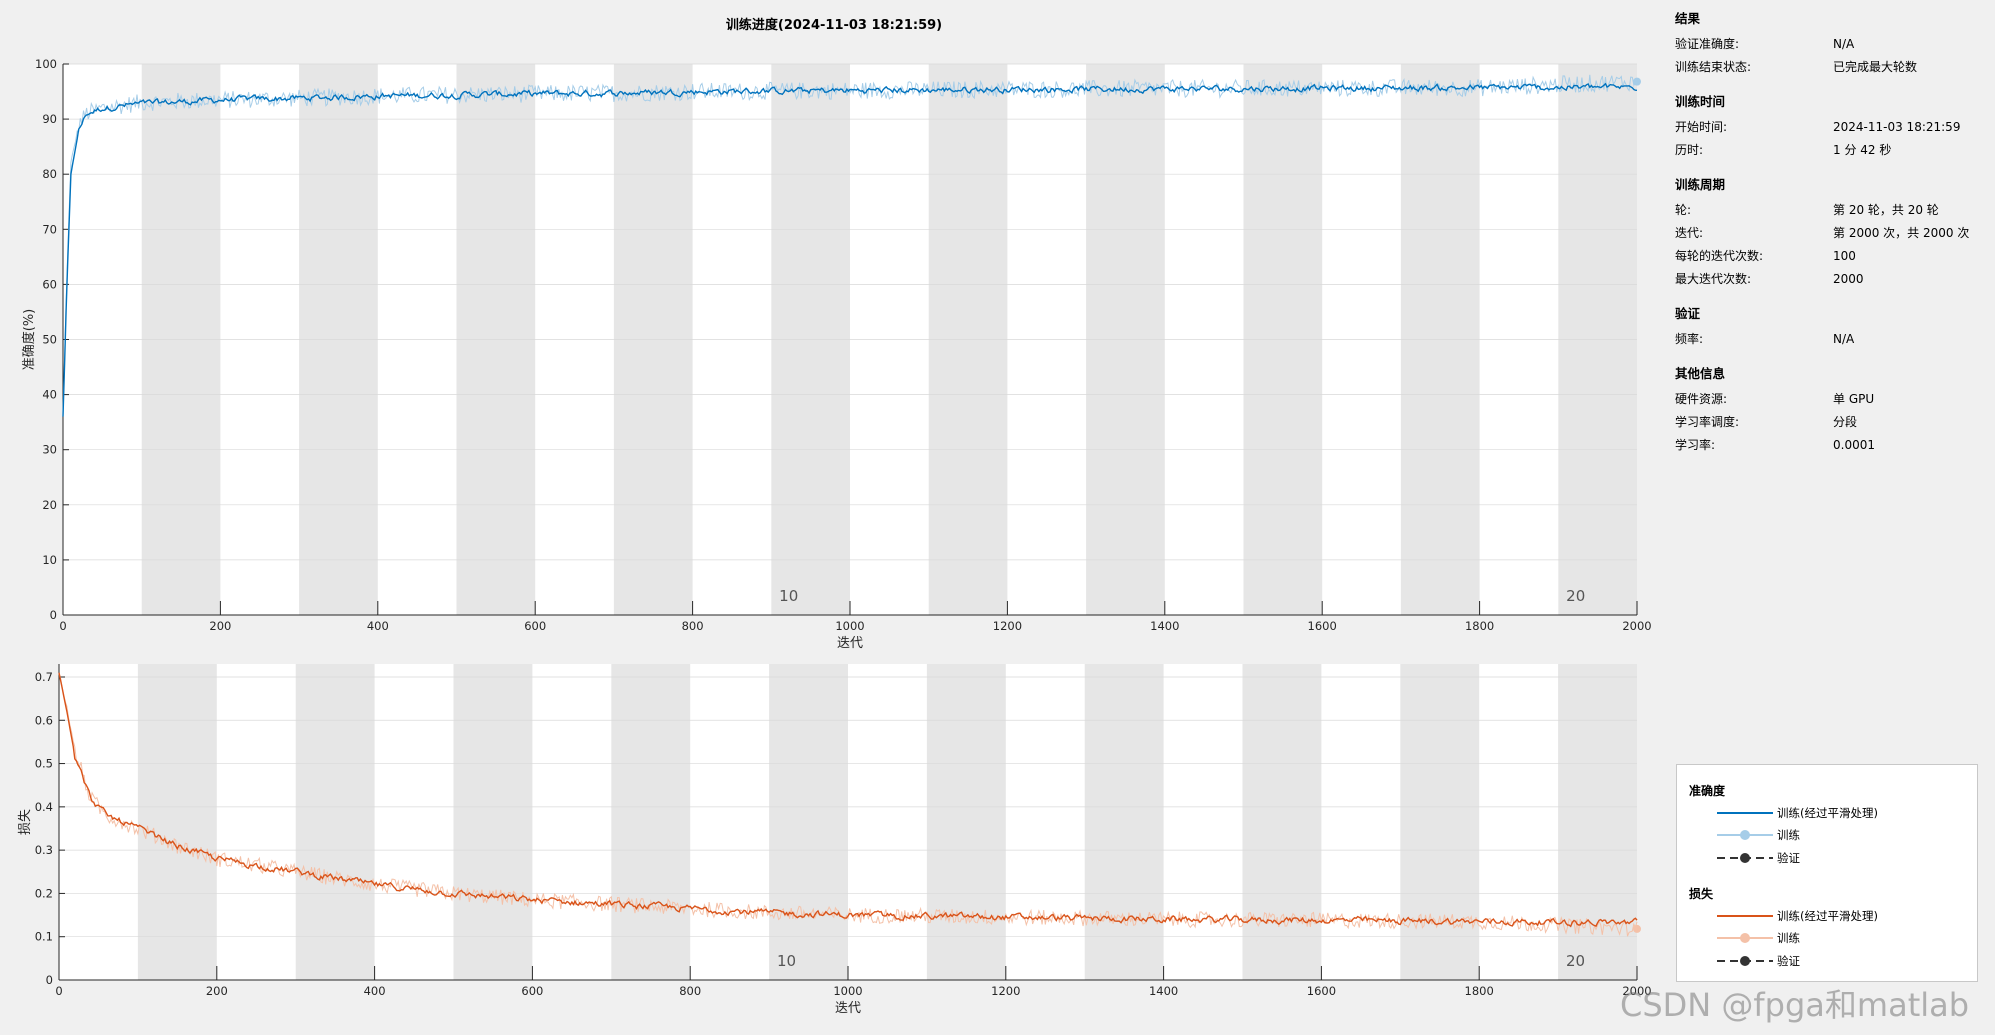 The image size is (1995, 1035). What do you see at coordinates (1827, 916) in the screenshot?
I see `legend-loss-smoothed: 训练(经过平滑处理)` at bounding box center [1827, 916].